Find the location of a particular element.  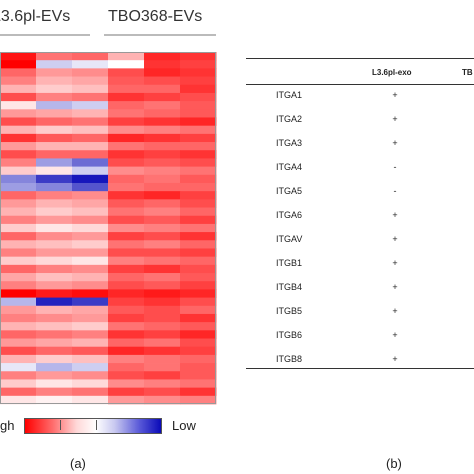

legend-color-bar is located at coordinates (93, 426).